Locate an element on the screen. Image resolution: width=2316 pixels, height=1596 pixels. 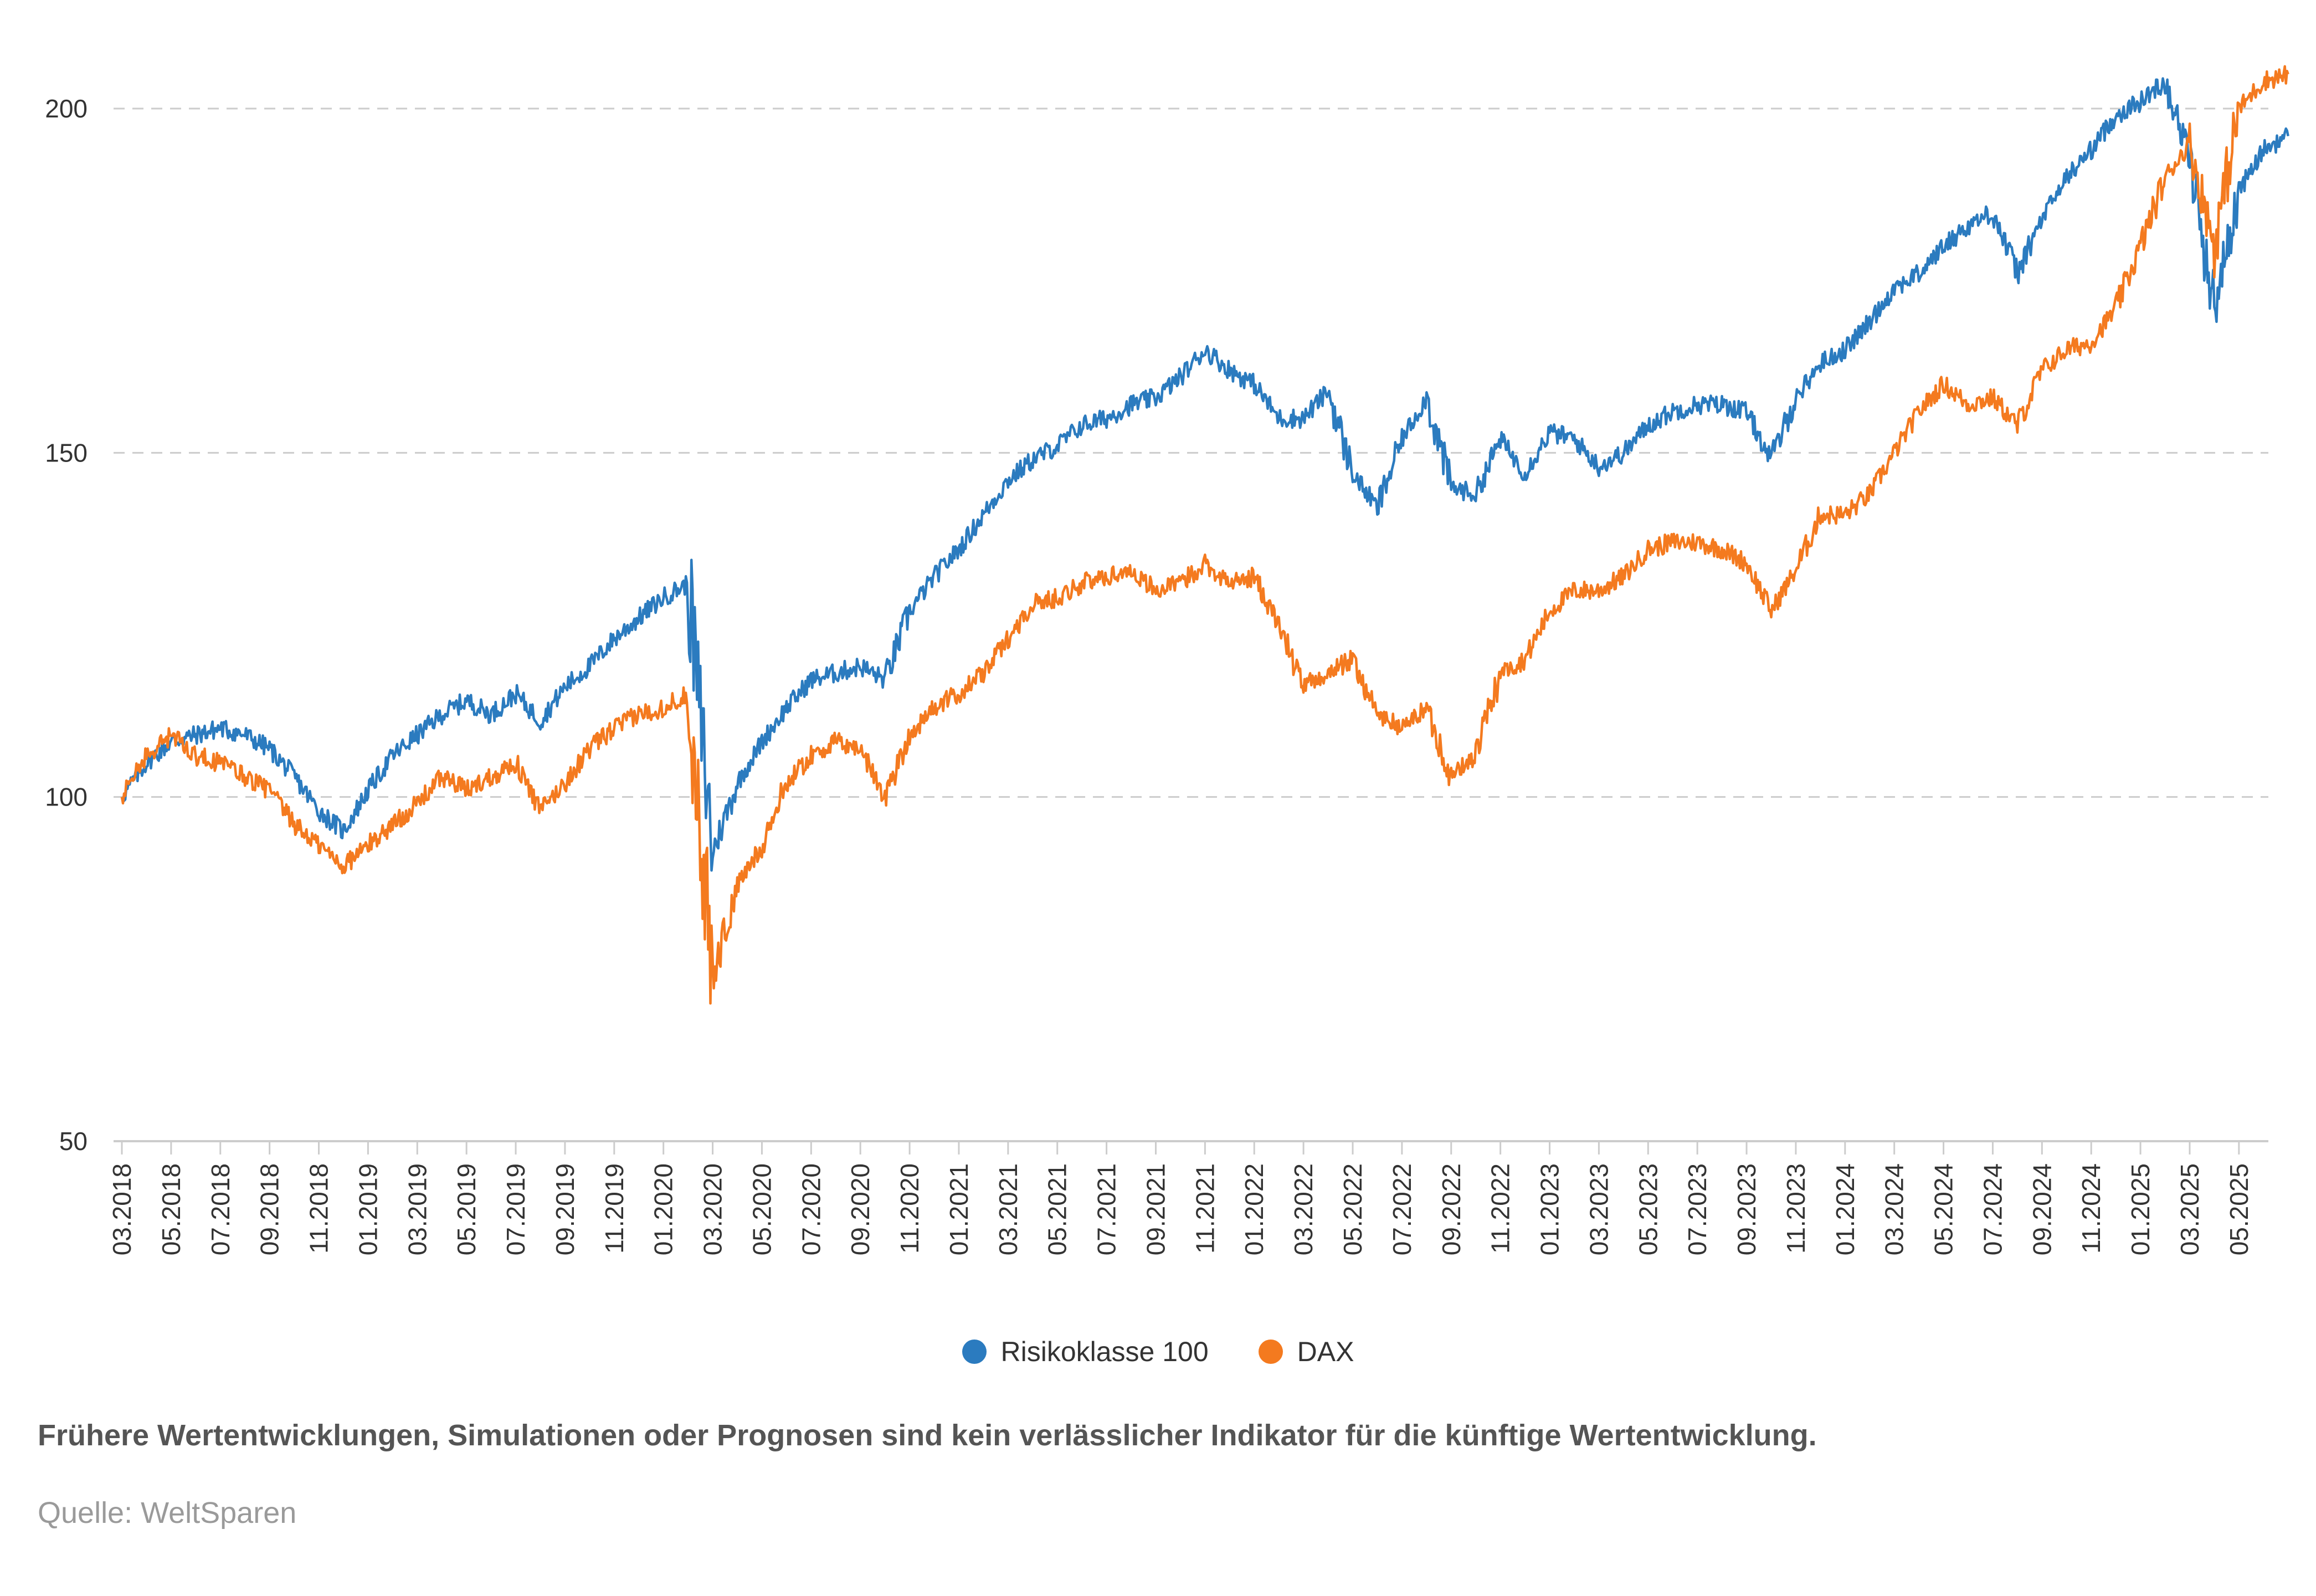
x-tick-label-05.2020: 05.2020 is located at coordinates (761, 1209).